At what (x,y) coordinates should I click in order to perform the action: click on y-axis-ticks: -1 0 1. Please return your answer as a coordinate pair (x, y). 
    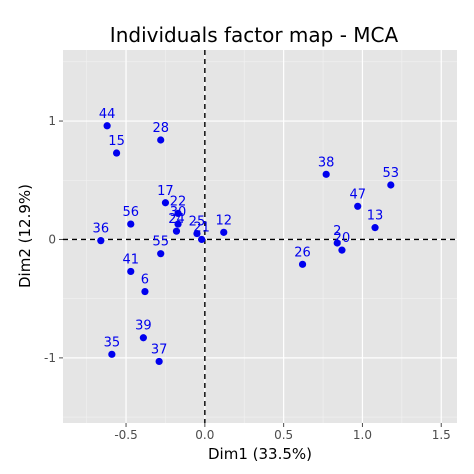
    Looking at the image, I should click on (53, 239).